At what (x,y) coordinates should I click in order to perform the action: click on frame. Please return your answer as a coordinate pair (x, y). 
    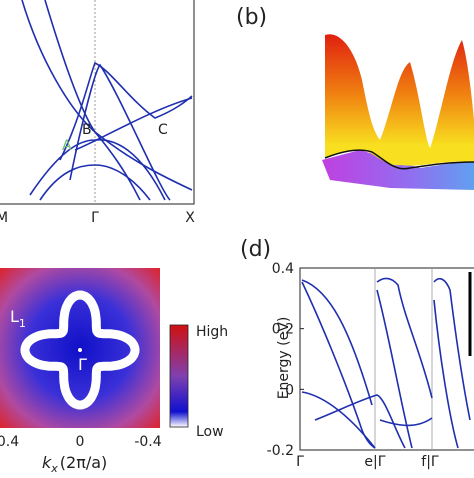
    Looking at the image, I should click on (386, 359).